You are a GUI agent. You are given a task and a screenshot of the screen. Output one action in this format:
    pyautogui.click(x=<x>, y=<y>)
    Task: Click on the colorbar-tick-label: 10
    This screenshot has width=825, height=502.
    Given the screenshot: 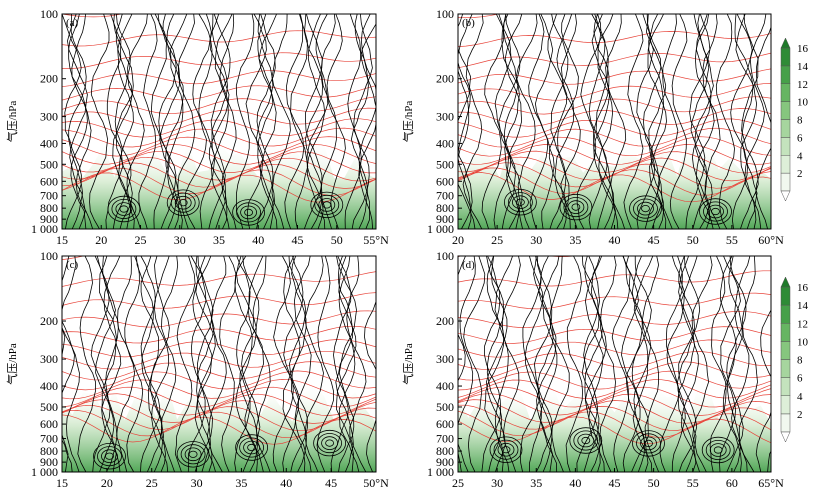 What is the action you would take?
    pyautogui.click(x=803, y=103)
    